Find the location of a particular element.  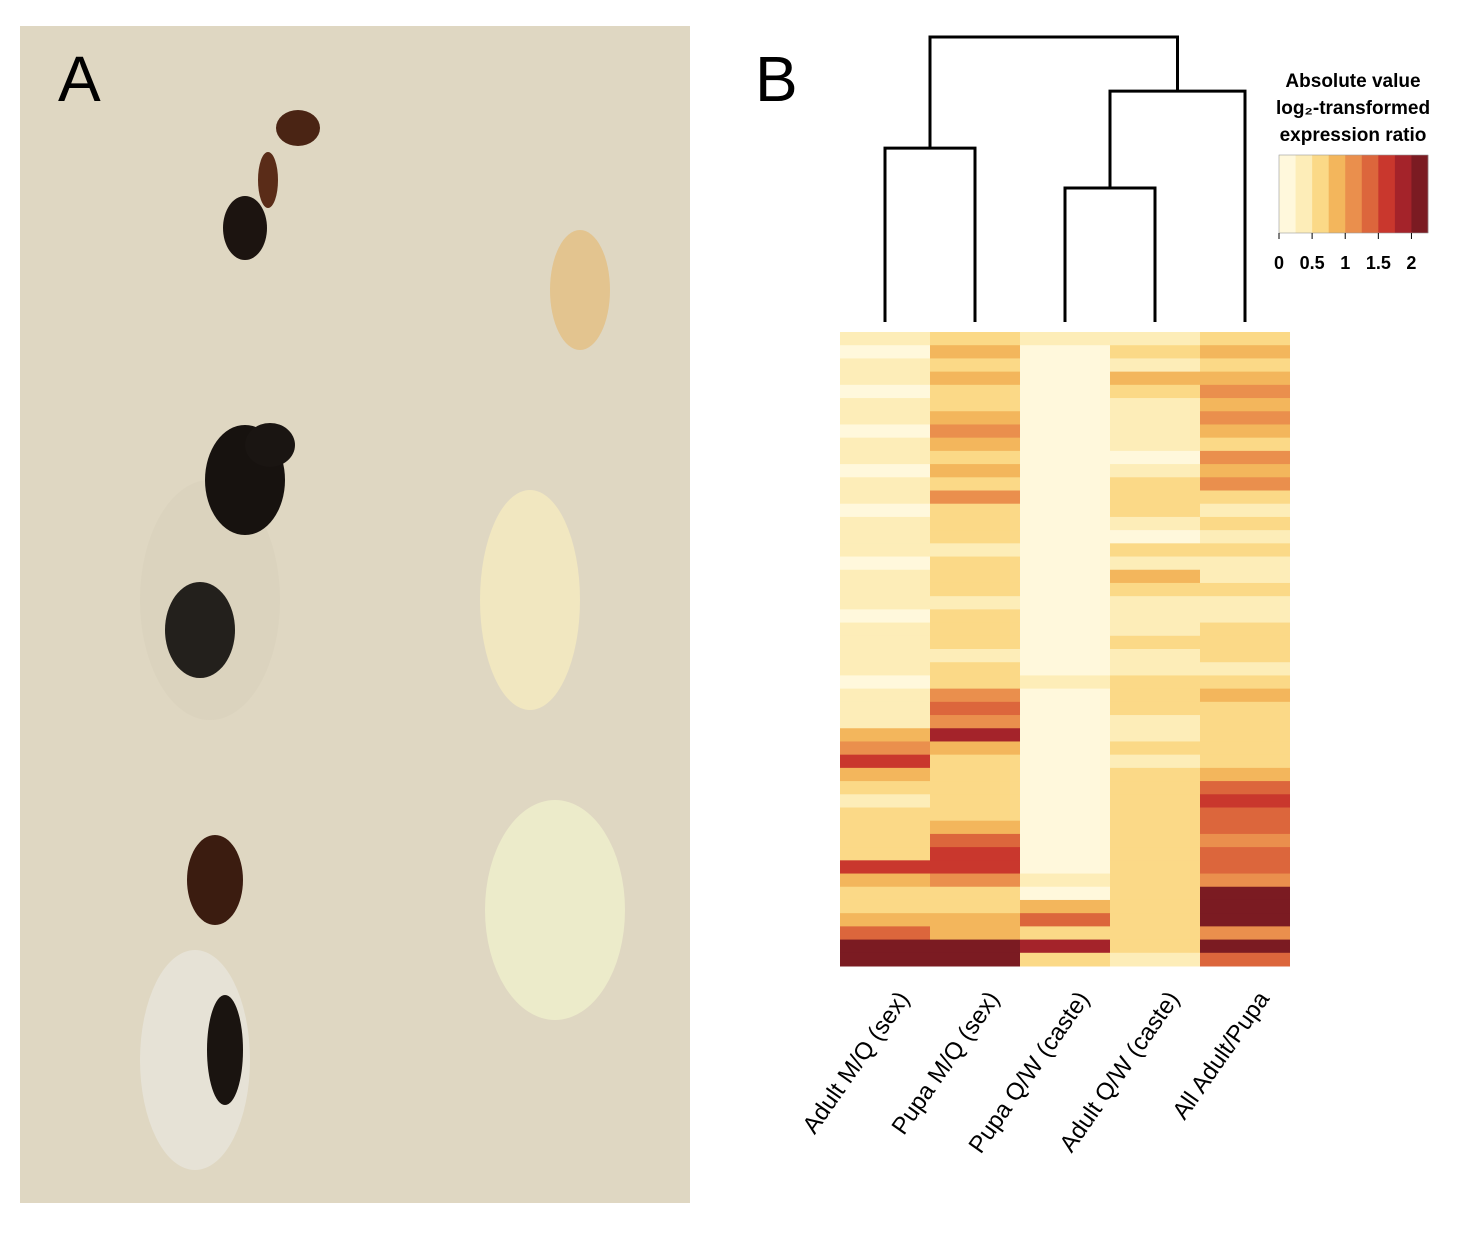

colorbar-tick-label: 0 is located at coordinates (1279, 263).